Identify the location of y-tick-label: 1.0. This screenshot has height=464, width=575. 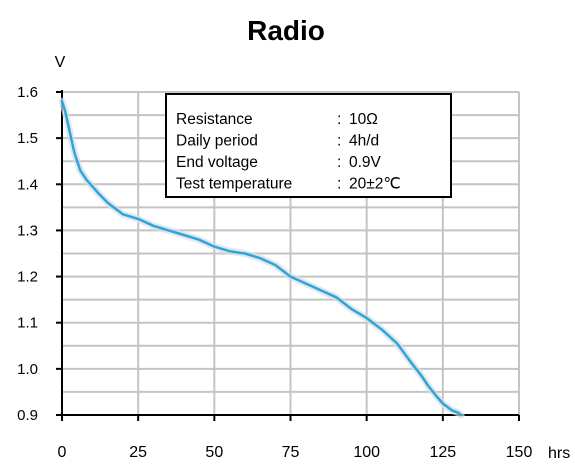
(27, 369).